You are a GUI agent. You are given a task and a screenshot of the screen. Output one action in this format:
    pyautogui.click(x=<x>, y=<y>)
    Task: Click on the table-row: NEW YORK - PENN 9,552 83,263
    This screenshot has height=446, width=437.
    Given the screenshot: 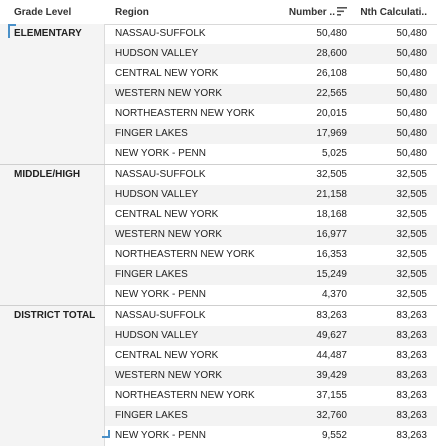 What is the action you would take?
    pyautogui.click(x=271, y=436)
    